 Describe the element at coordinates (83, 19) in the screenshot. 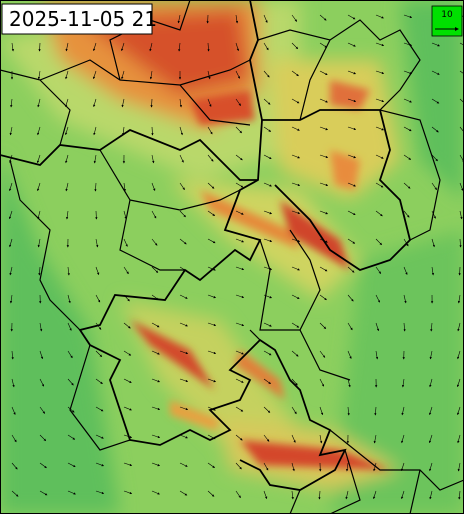

I see `timestamp: 2025-11-05 21` at that location.